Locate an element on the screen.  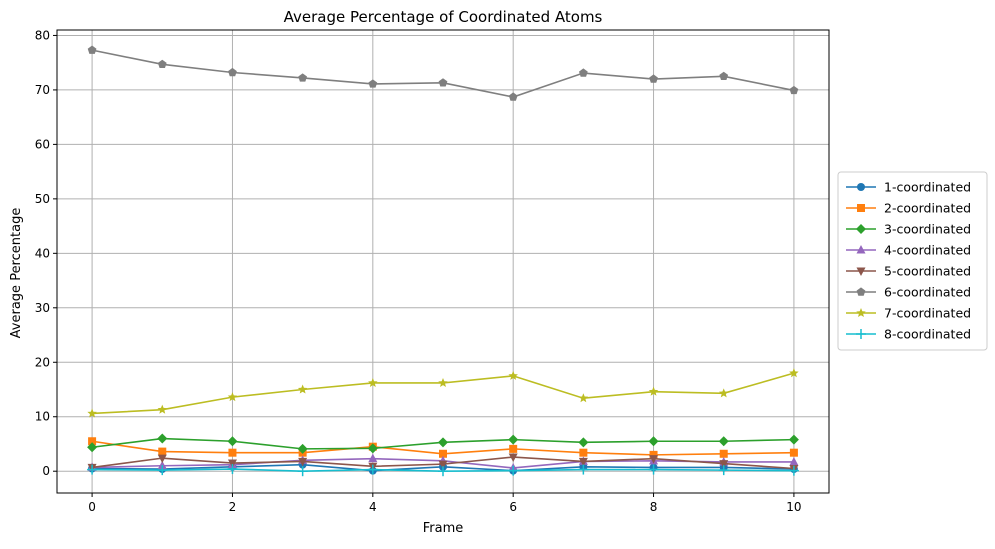
legend-item: 7-coordinated is located at coordinates (908, 313).